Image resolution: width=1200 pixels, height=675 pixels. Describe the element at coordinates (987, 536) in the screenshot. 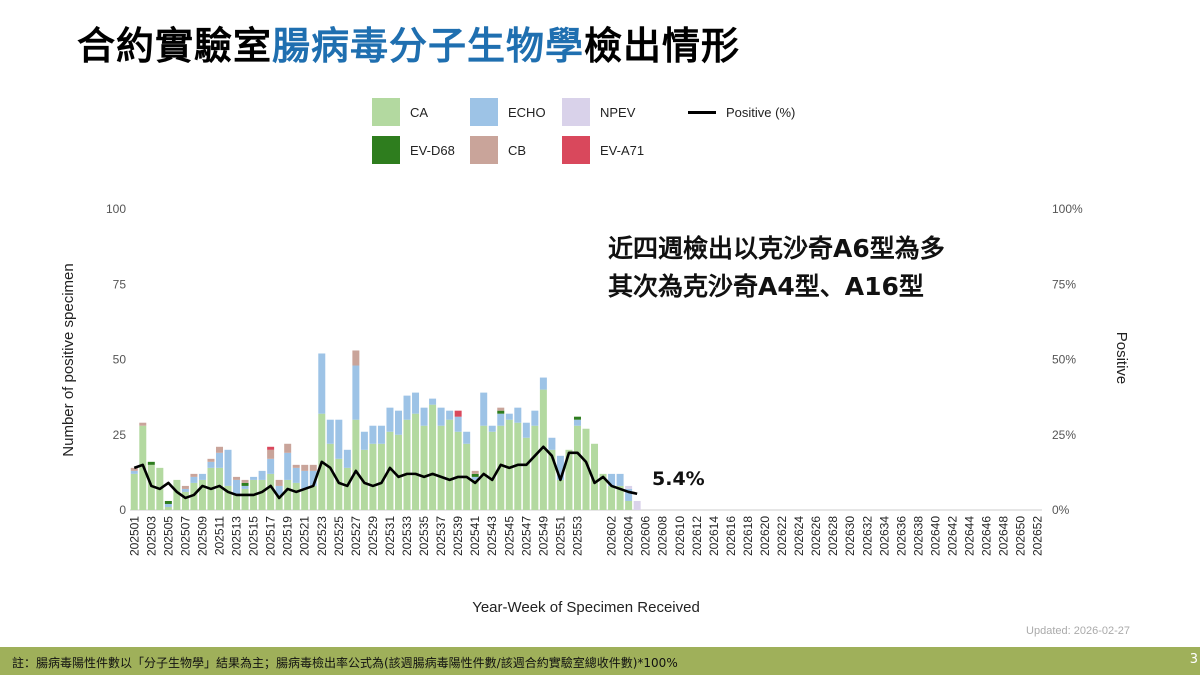

I see `x-tick-label: 202646` at that location.